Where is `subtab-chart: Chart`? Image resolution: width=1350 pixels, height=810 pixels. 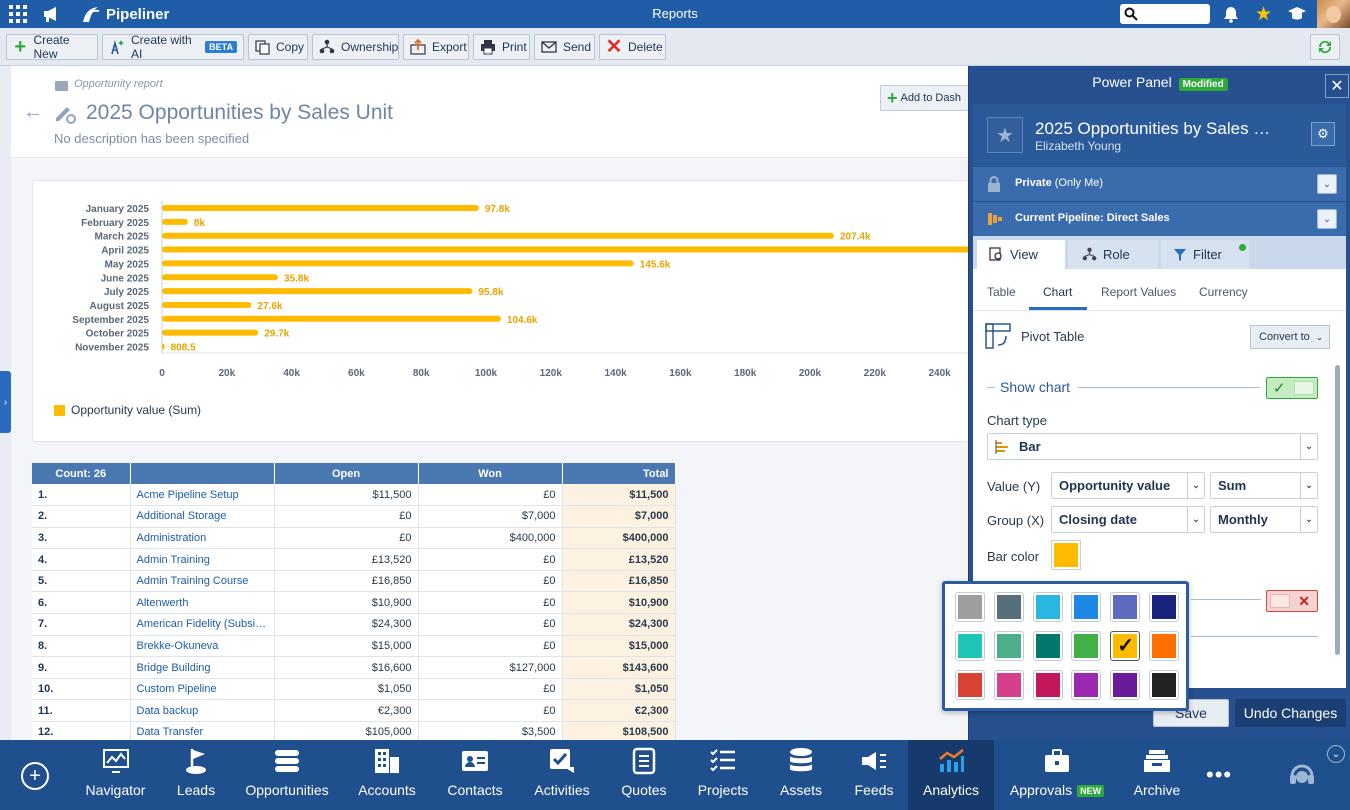 subtab-chart: Chart is located at coordinates (1058, 292).